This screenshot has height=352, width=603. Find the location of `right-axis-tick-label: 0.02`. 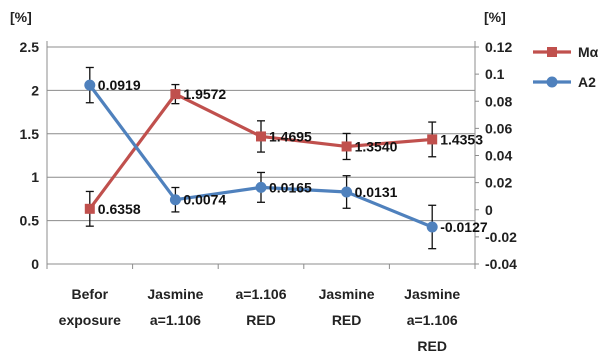

right-axis-tick-label: 0.02 is located at coordinates (498, 183).